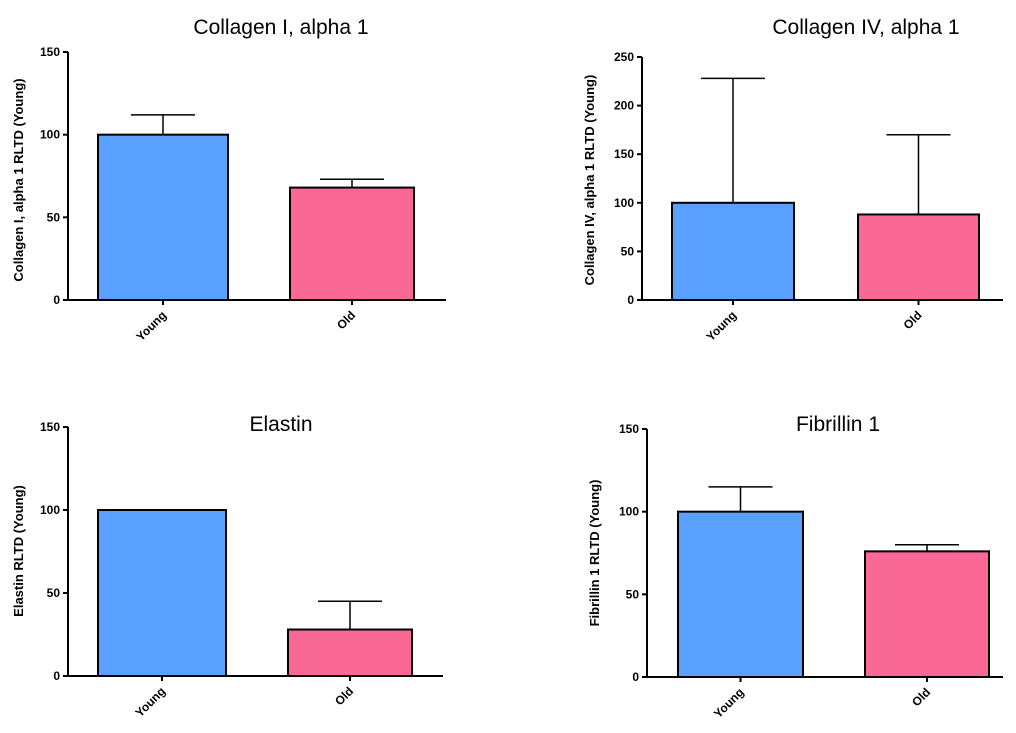  What do you see at coordinates (865, 27) in the screenshot?
I see `chart-title: Collagen IV, alpha 1` at bounding box center [865, 27].